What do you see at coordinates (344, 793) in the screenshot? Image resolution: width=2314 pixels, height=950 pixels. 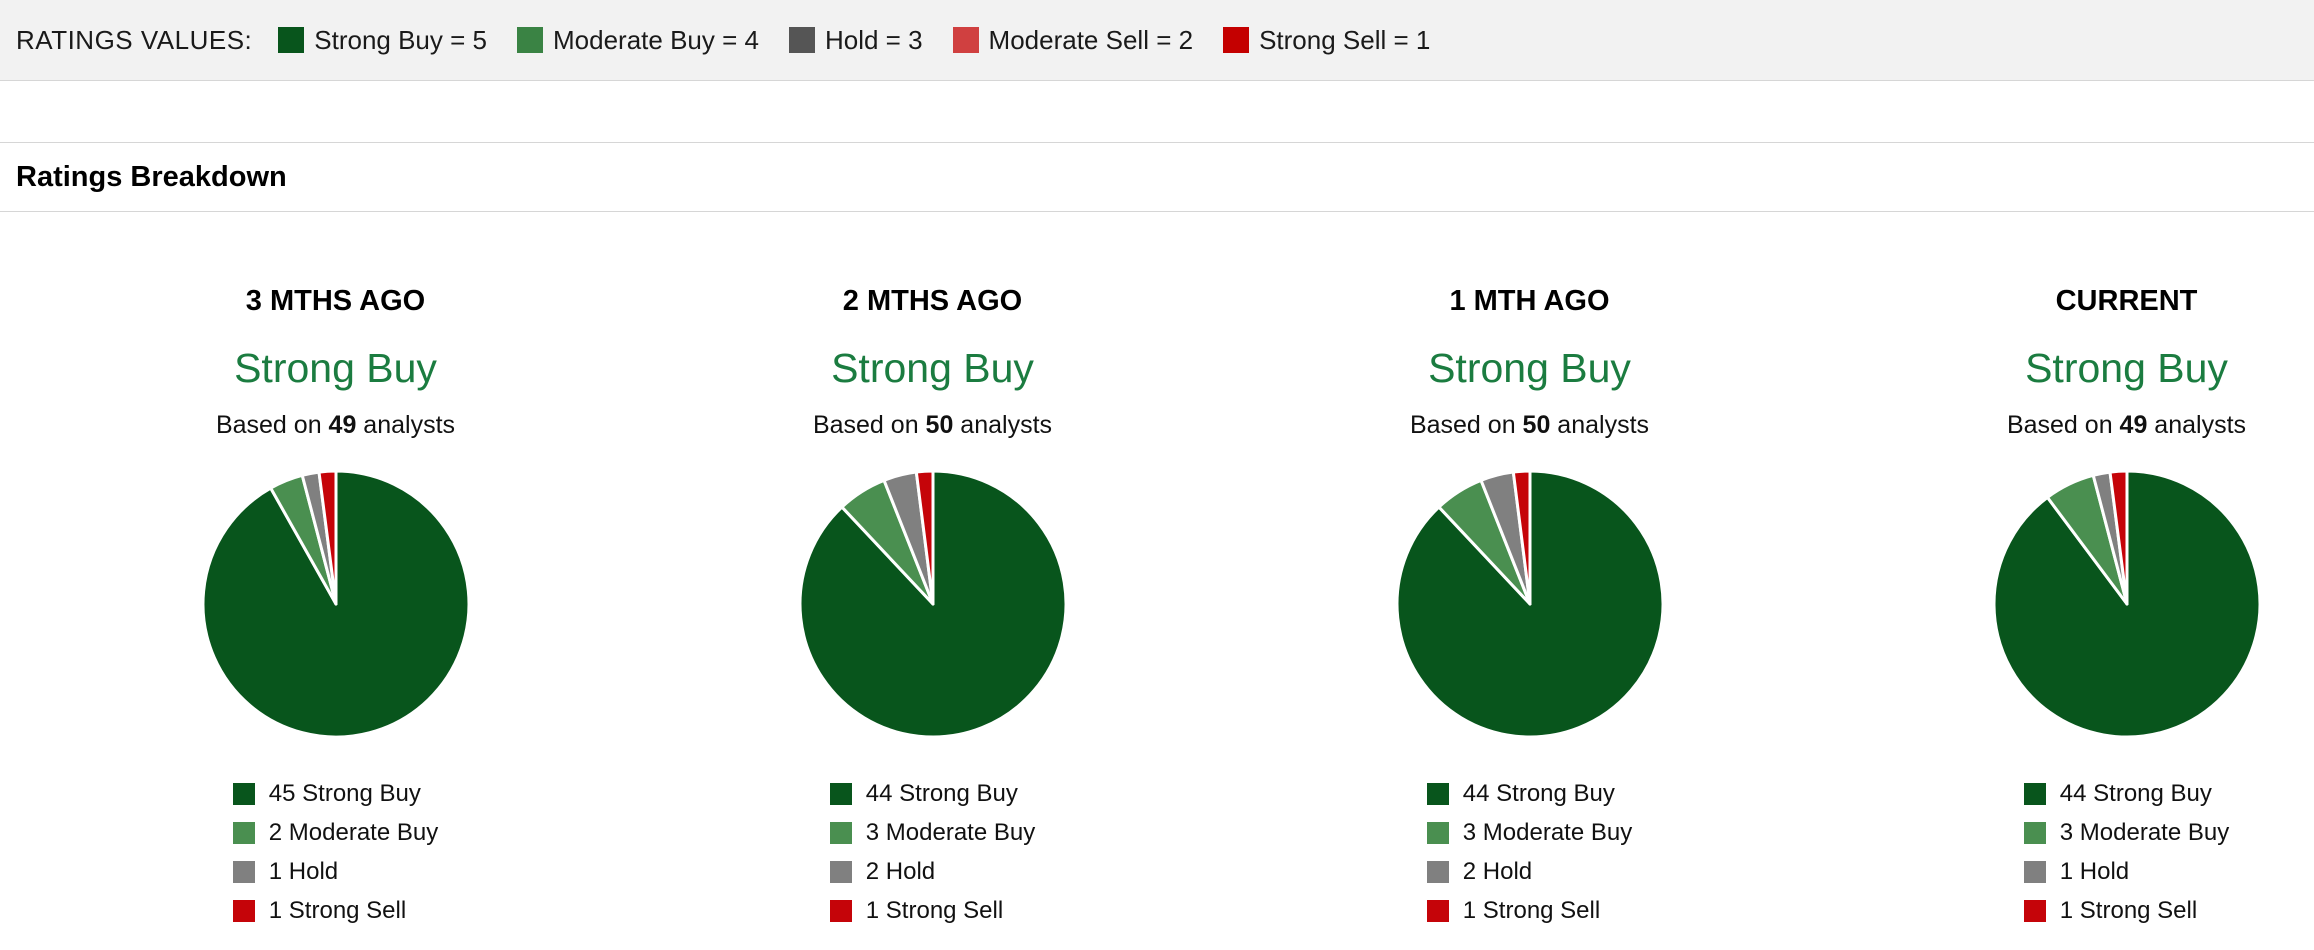 I see `legend-label: 45 Strong Buy` at bounding box center [344, 793].